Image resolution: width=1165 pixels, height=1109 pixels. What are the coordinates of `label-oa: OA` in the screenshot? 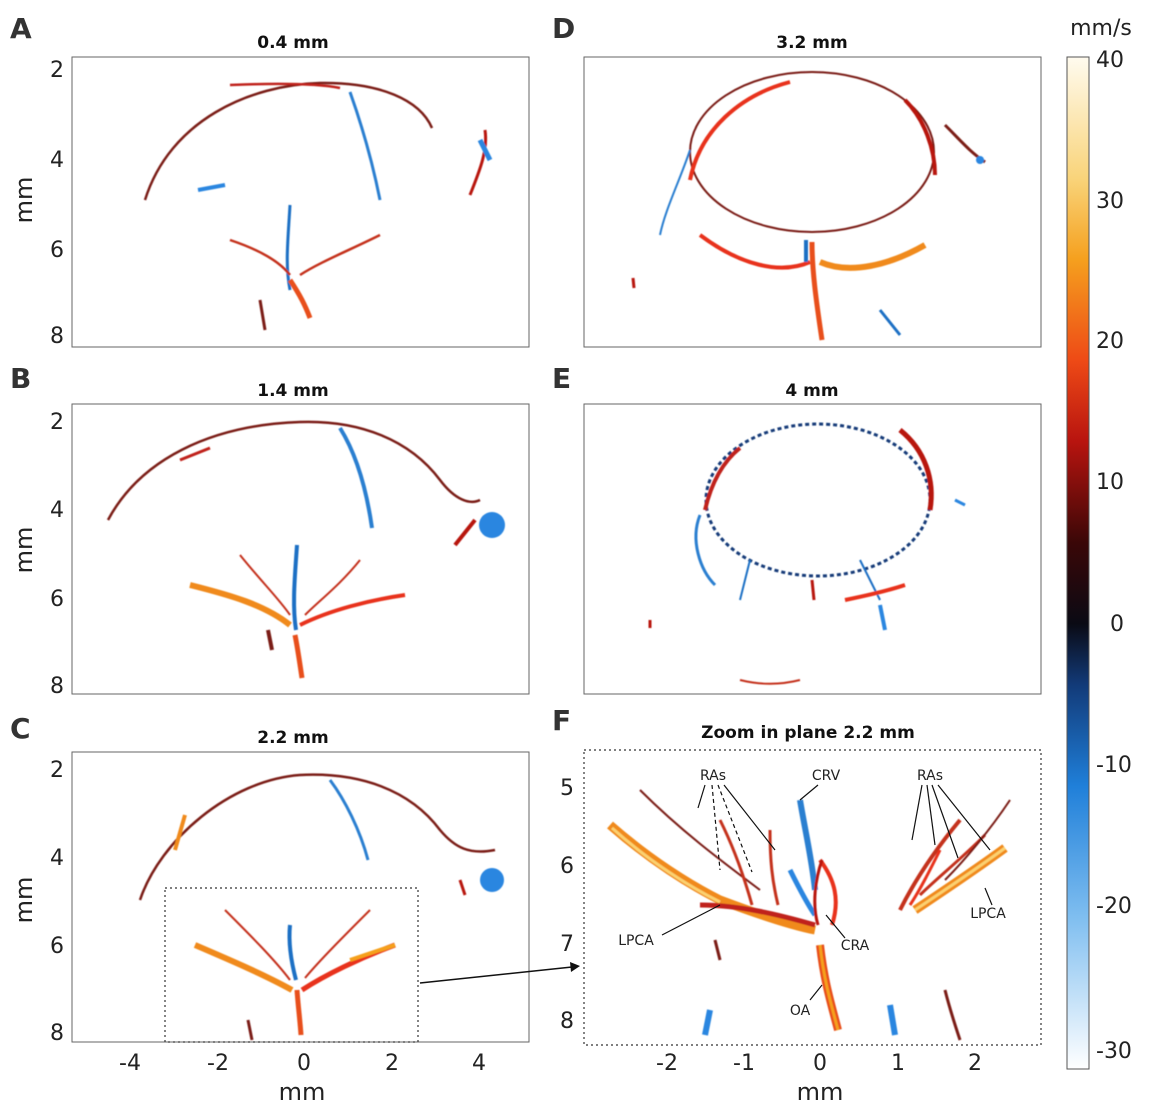 It's located at (800, 1011).